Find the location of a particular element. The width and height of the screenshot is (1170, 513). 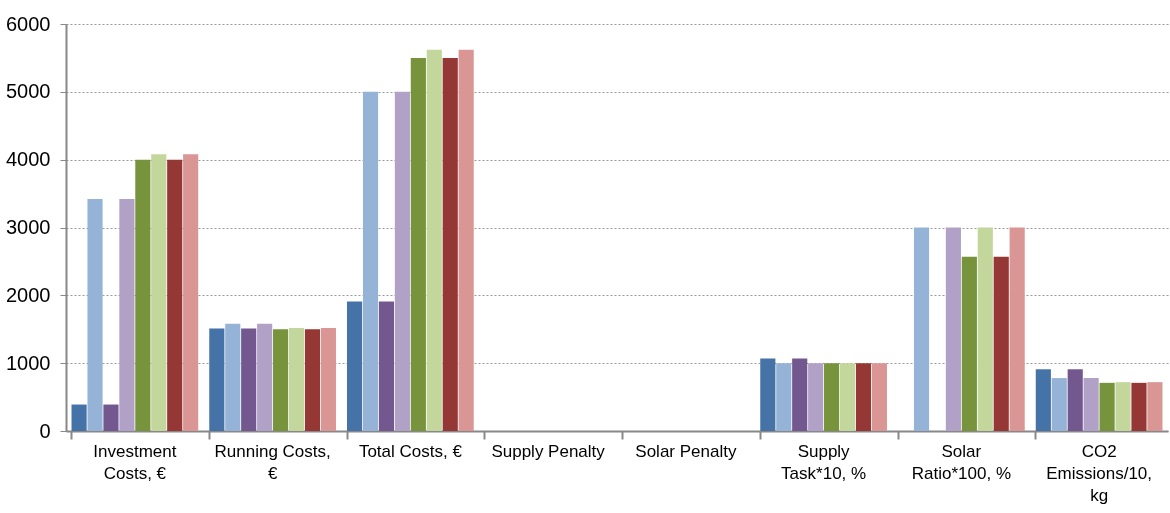

y-tick-label: 4000 is located at coordinates (28, 159).